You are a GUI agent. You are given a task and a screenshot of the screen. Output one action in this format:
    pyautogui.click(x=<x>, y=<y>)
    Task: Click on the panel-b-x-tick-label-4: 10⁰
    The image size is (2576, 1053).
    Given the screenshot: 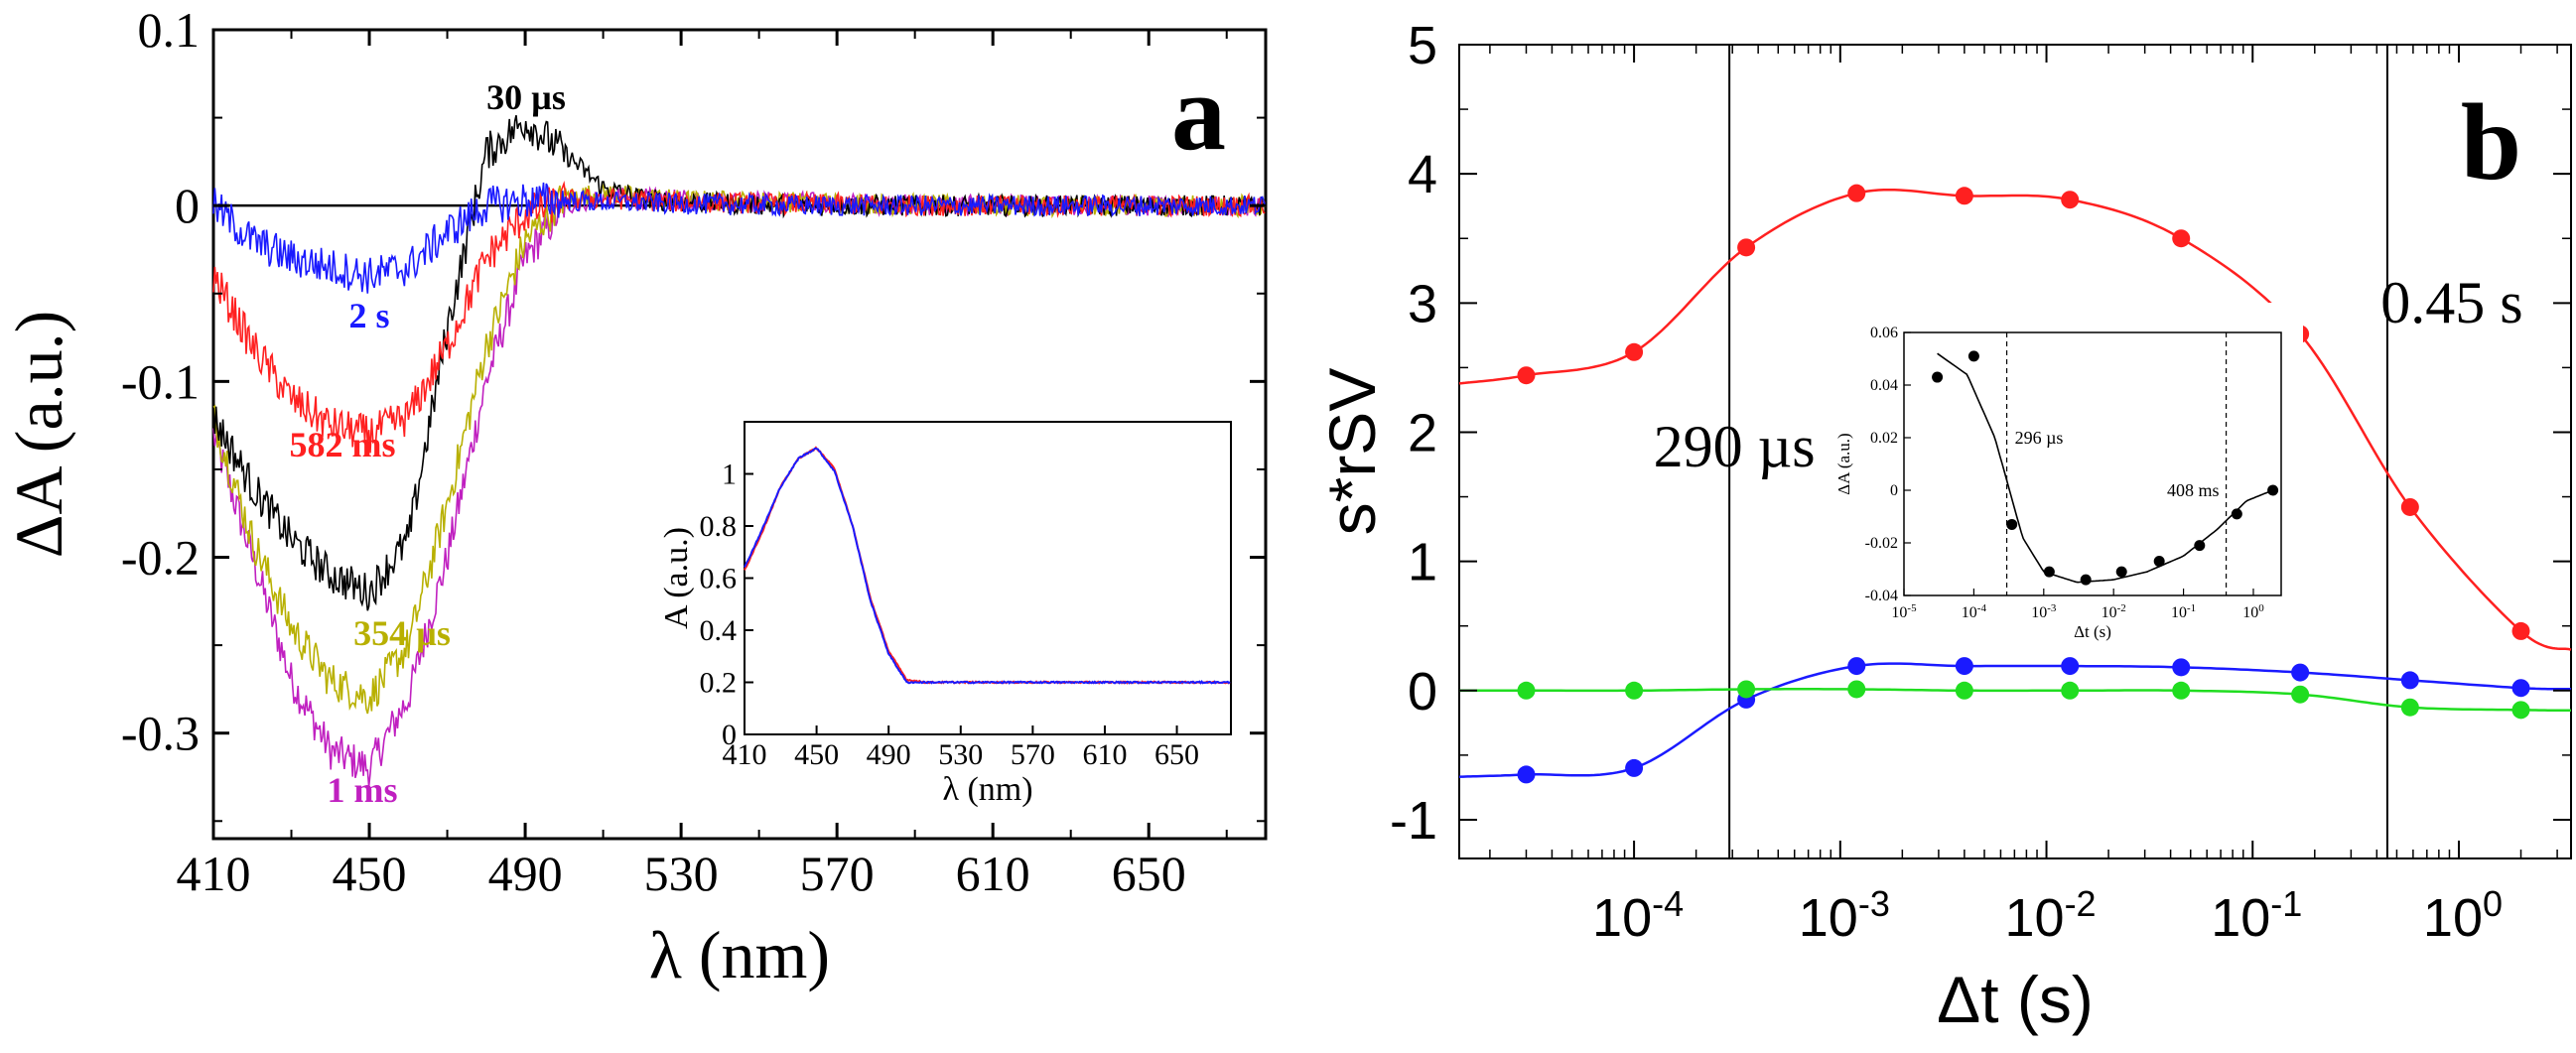 What is the action you would take?
    pyautogui.click(x=2463, y=915)
    